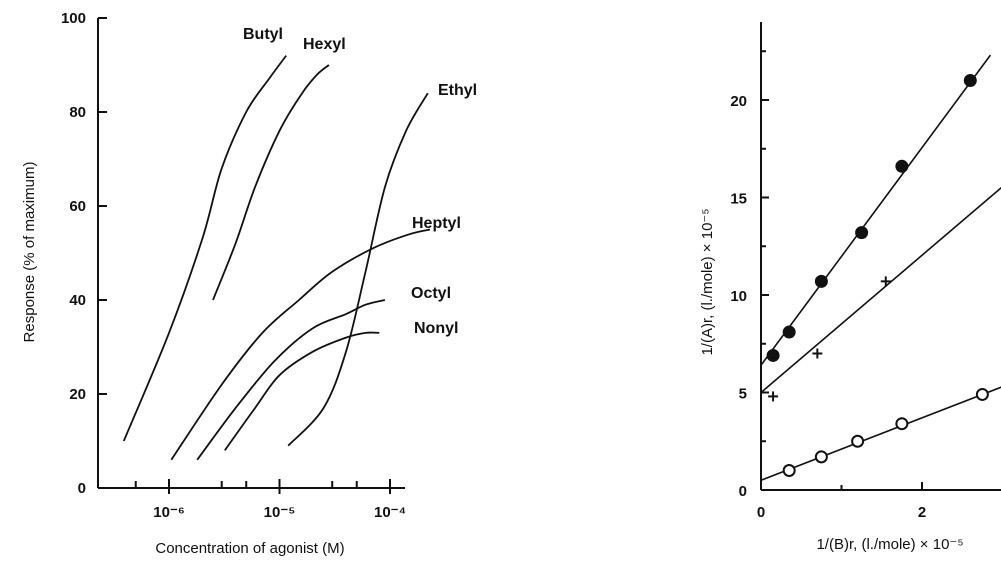  I want to click on left-x-ticks: 10⁻⁶ 10⁻⁵ 10⁻⁴, so click(270, 500).